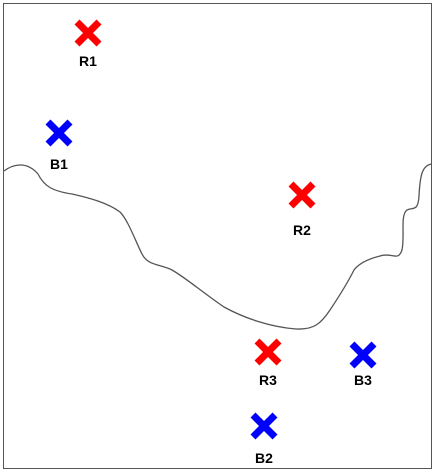 This screenshot has width=437, height=472. What do you see at coordinates (302, 230) in the screenshot?
I see `marker-label-r2: R2` at bounding box center [302, 230].